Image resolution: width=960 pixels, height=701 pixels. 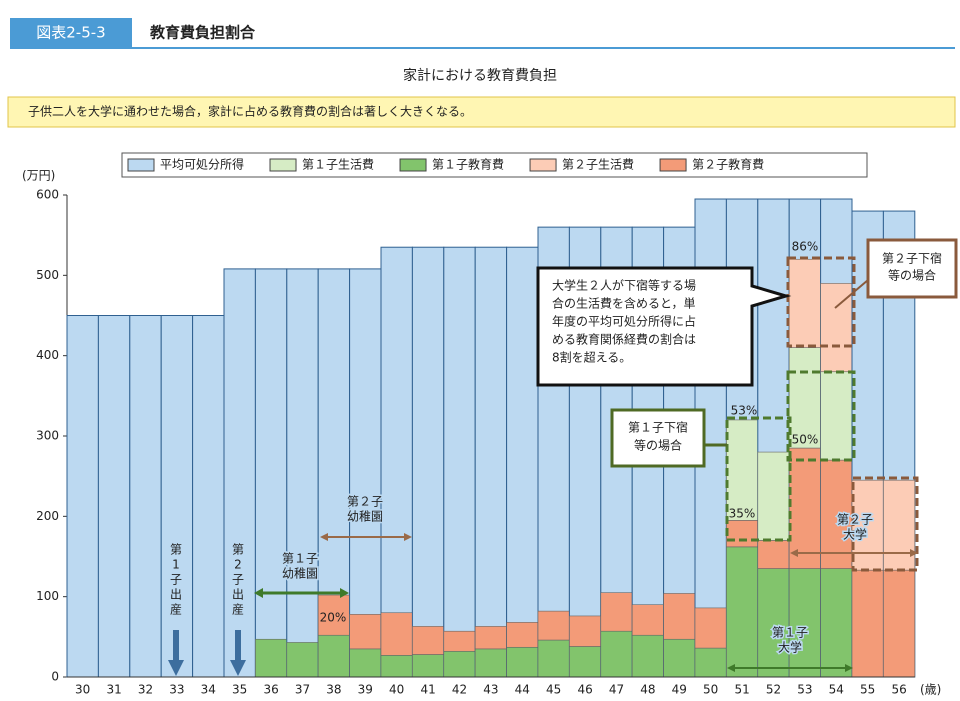 What do you see at coordinates (624, 339) in the screenshot?
I see `annotation: める教育関係経費の割合は` at bounding box center [624, 339].